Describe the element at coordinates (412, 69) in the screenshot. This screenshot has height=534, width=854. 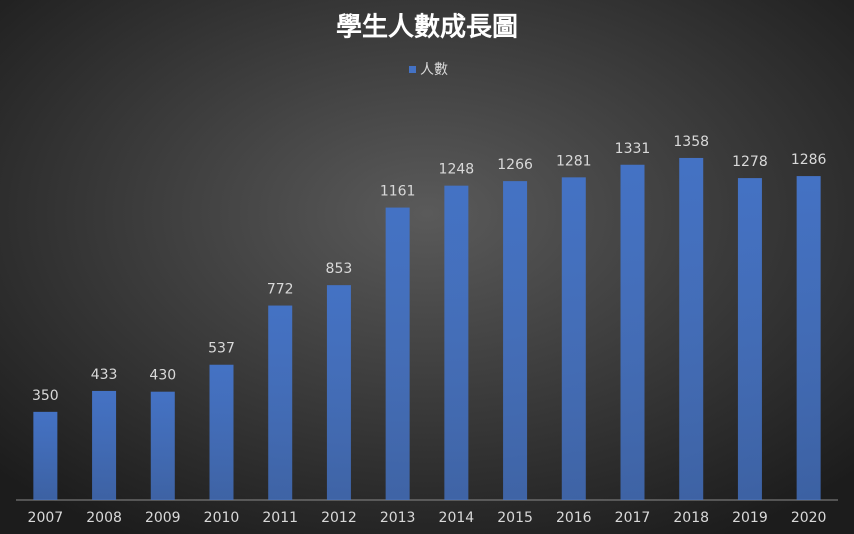
I see `legend-swatch` at that location.